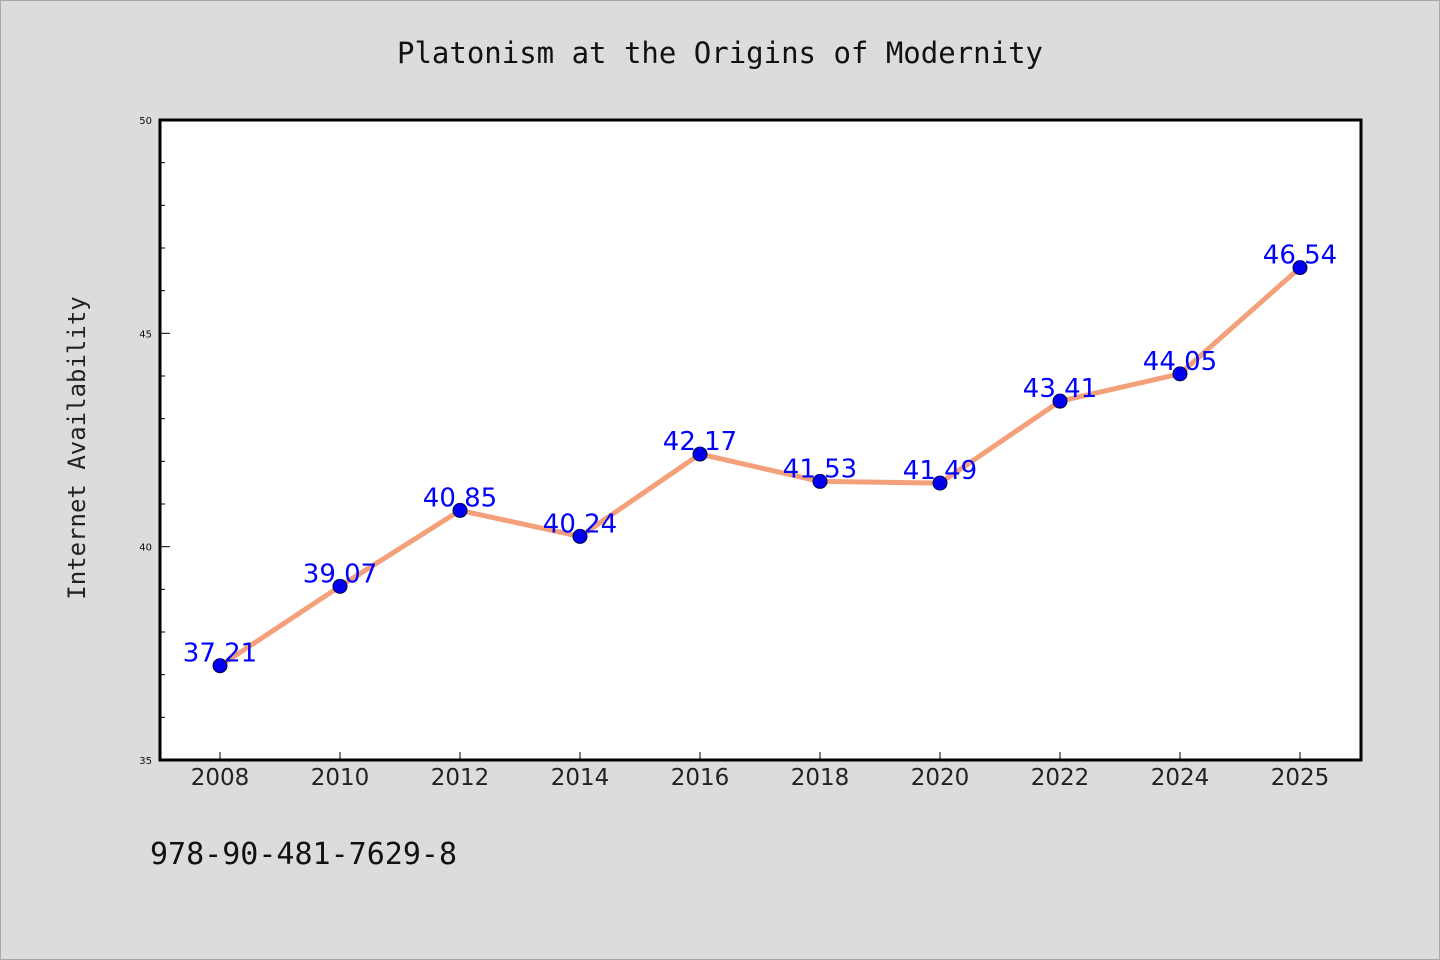  What do you see at coordinates (1300, 778) in the screenshot?
I see `x-tick-label: 2025` at bounding box center [1300, 778].